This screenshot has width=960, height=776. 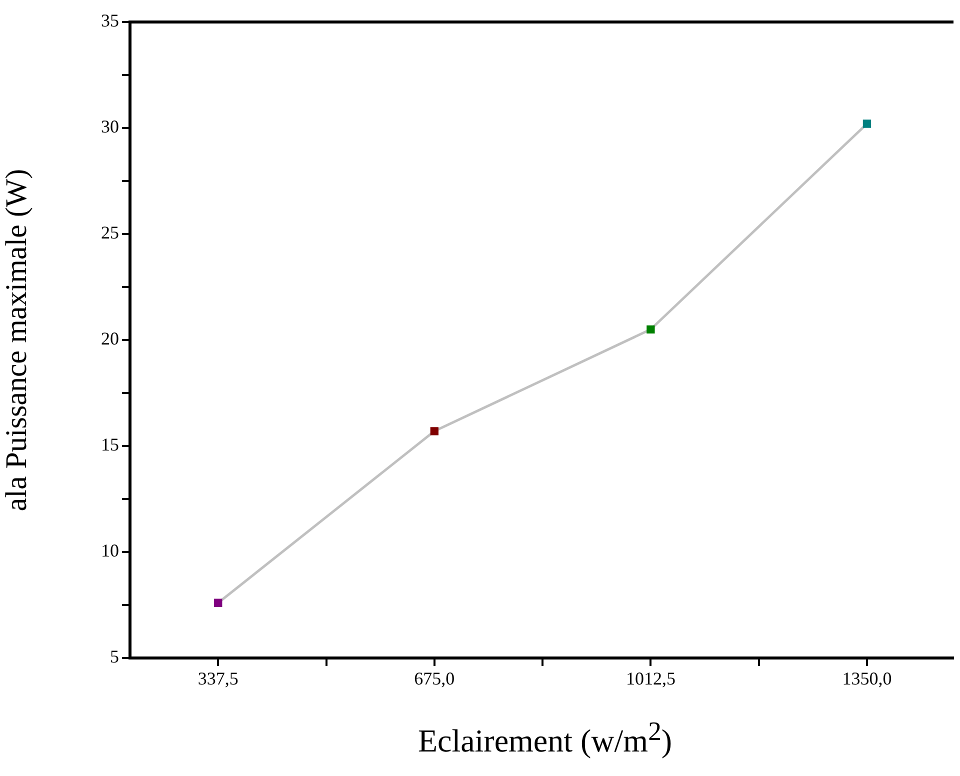 What do you see at coordinates (110, 444) in the screenshot?
I see `y-tick-label: 15` at bounding box center [110, 444].